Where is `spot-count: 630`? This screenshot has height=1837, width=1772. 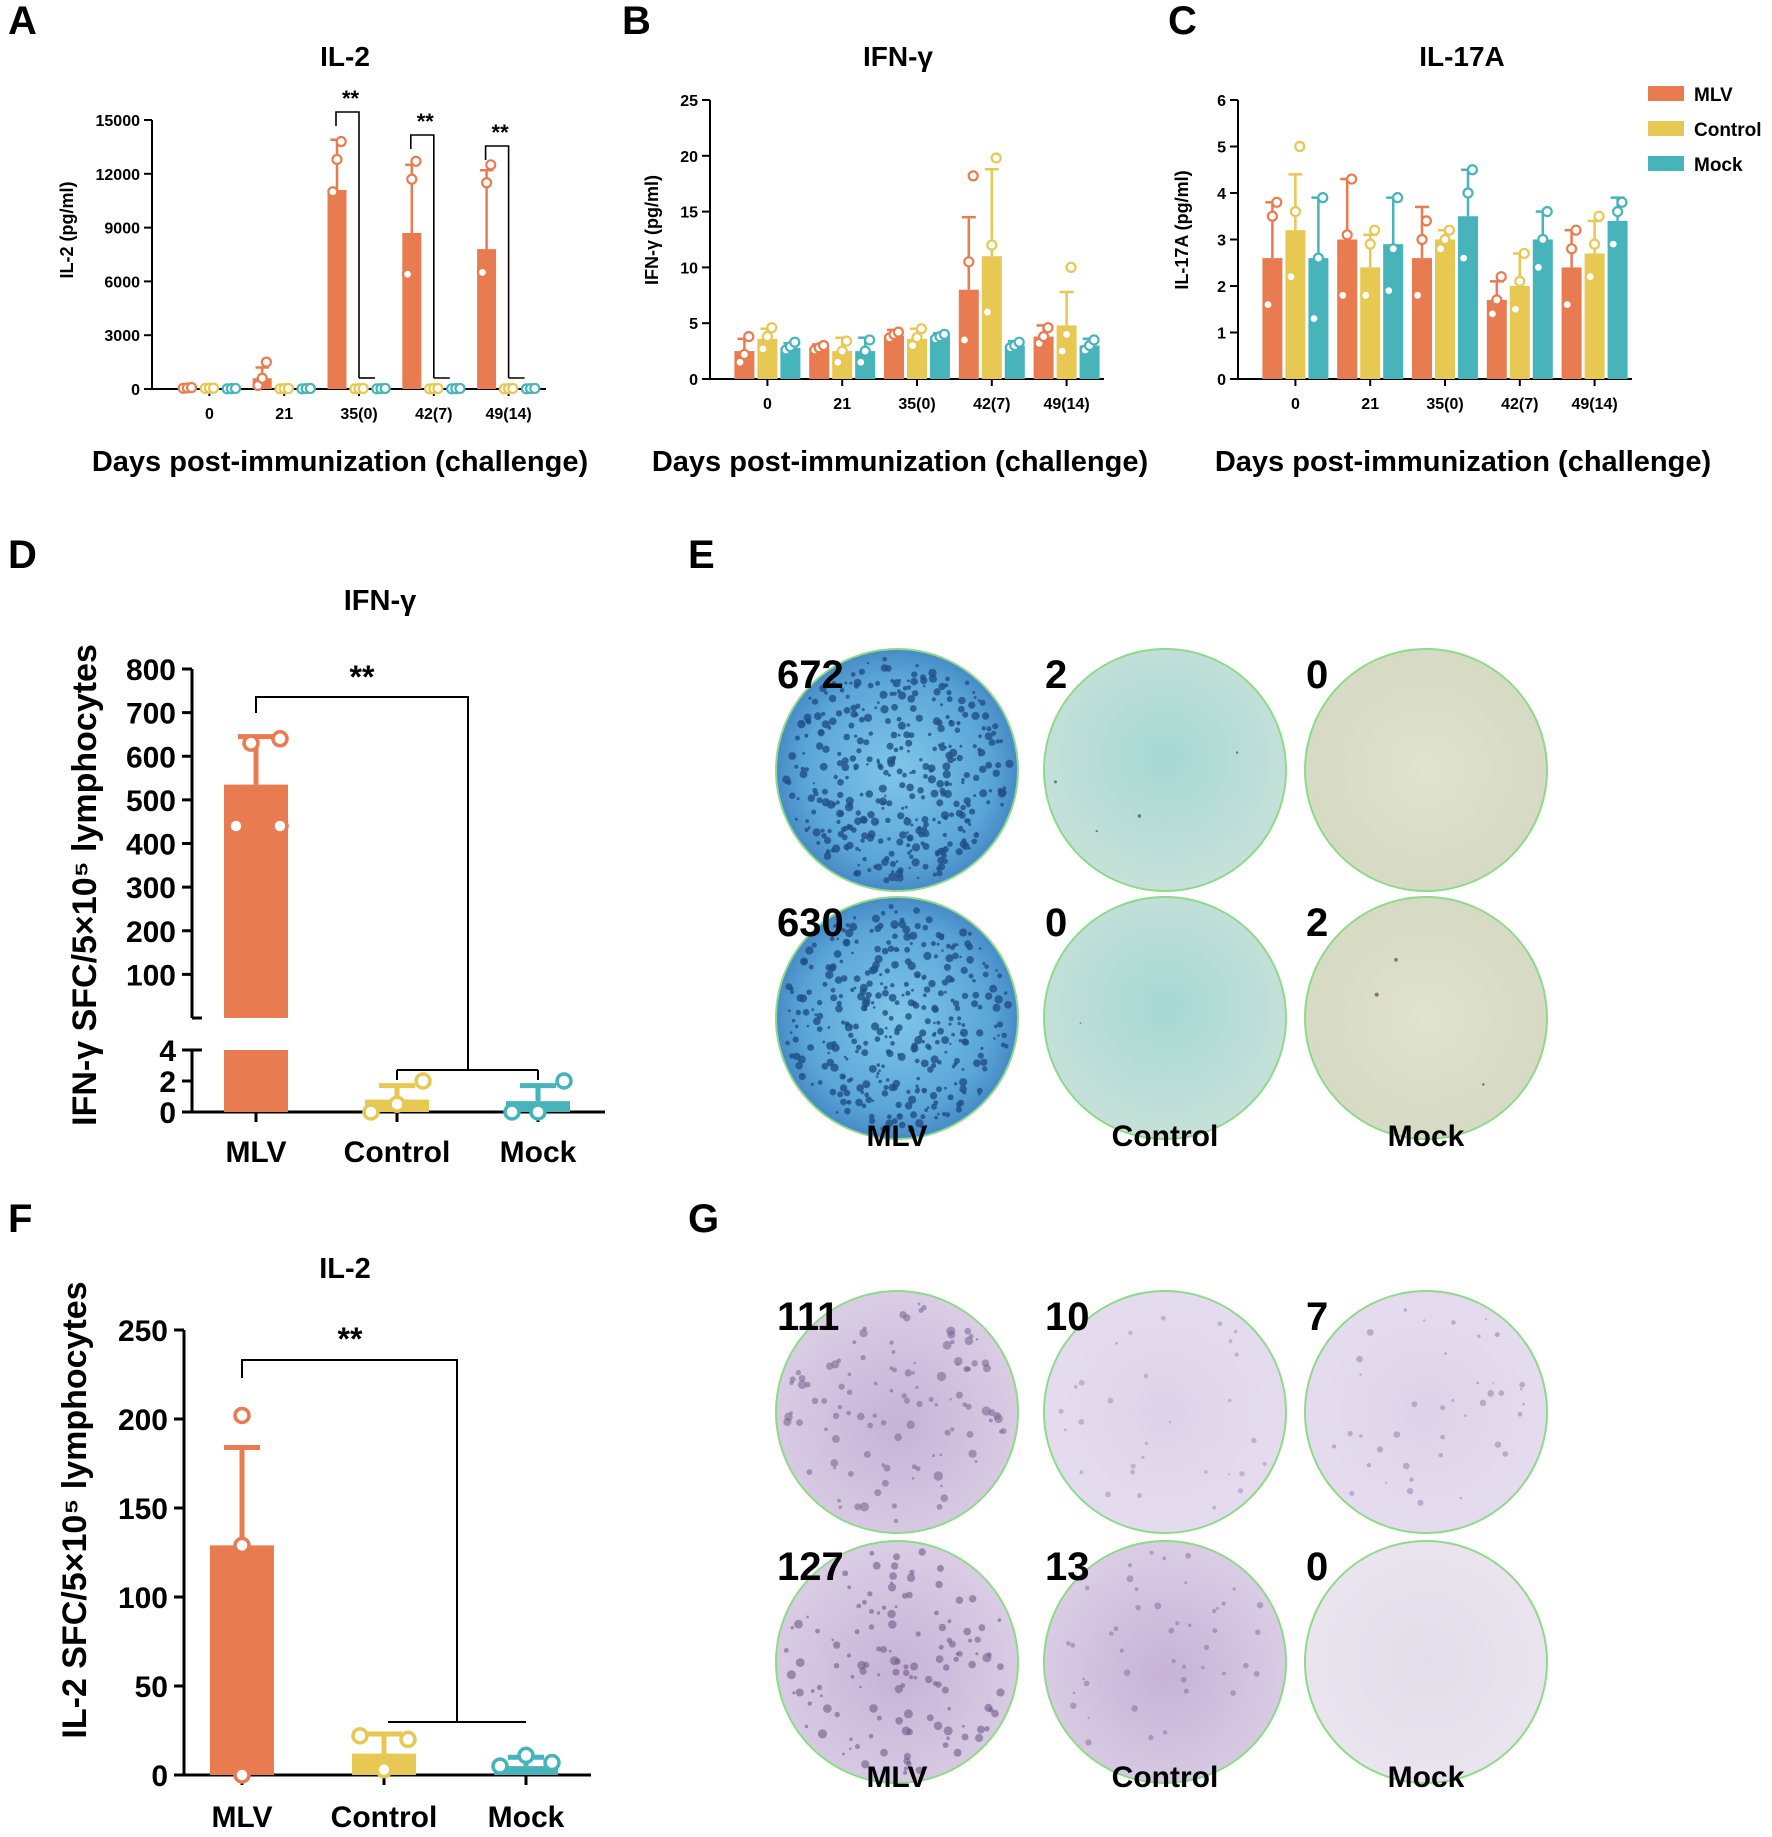 spot-count: 630 is located at coordinates (810, 923).